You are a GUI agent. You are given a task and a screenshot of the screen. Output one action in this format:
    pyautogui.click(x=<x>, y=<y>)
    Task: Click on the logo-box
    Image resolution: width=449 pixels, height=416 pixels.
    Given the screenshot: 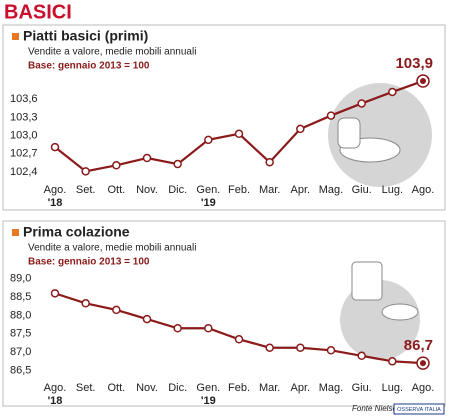 What is the action you would take?
    pyautogui.click(x=419, y=409)
    